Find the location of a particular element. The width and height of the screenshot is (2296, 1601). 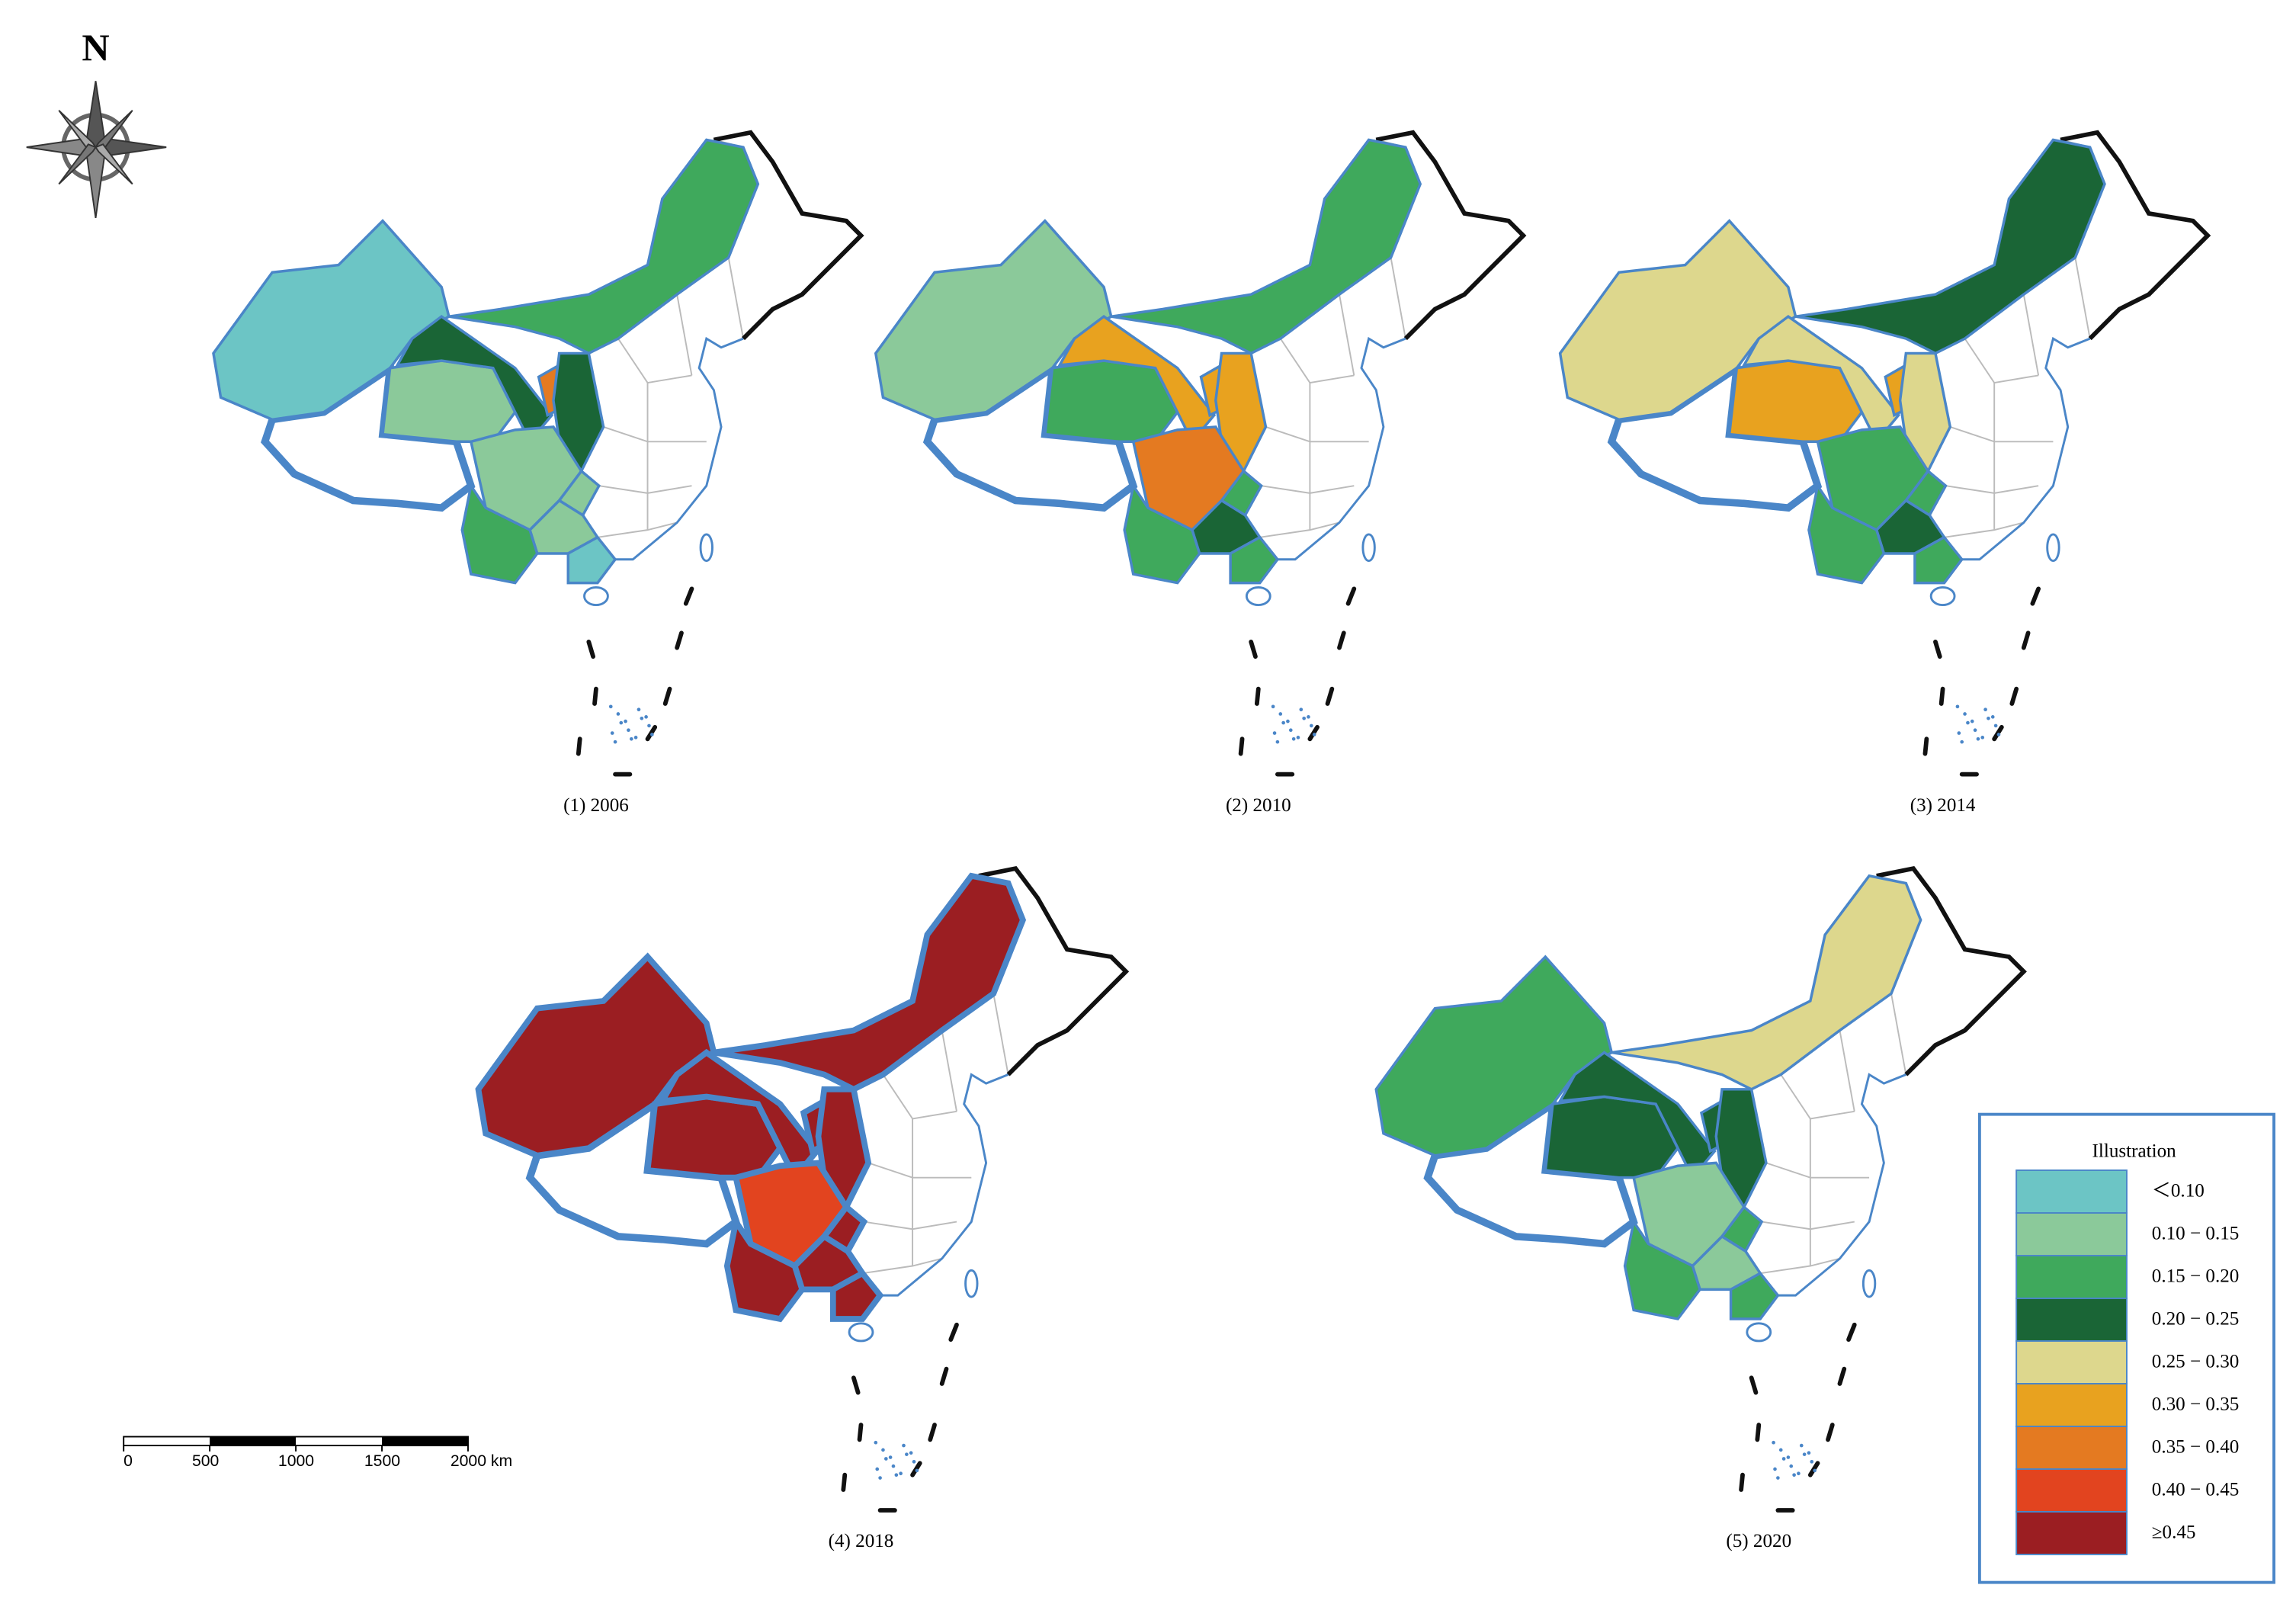

legend-label: 0.30 − 0.35 is located at coordinates (2196, 1404).